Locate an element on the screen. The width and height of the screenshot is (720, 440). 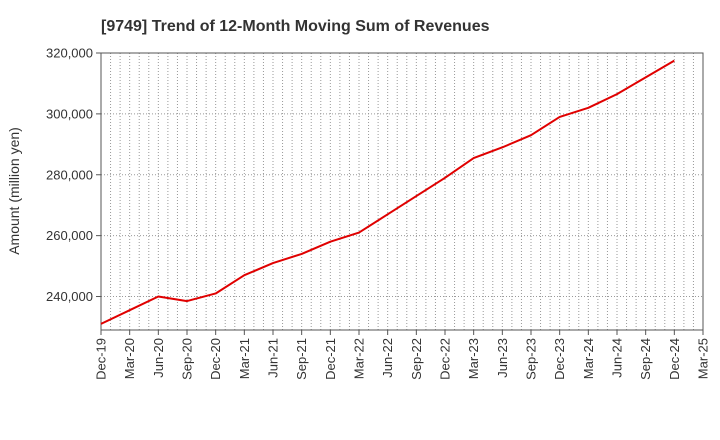
x-tick-label: Mar-22 is located at coordinates (359, 358).